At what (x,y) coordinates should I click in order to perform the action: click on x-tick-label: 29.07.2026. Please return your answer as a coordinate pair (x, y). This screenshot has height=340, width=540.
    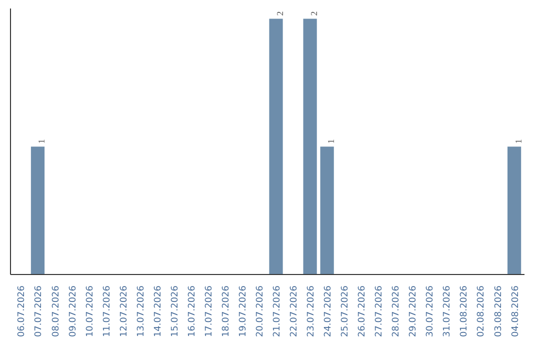
    Looking at the image, I should click on (413, 311).